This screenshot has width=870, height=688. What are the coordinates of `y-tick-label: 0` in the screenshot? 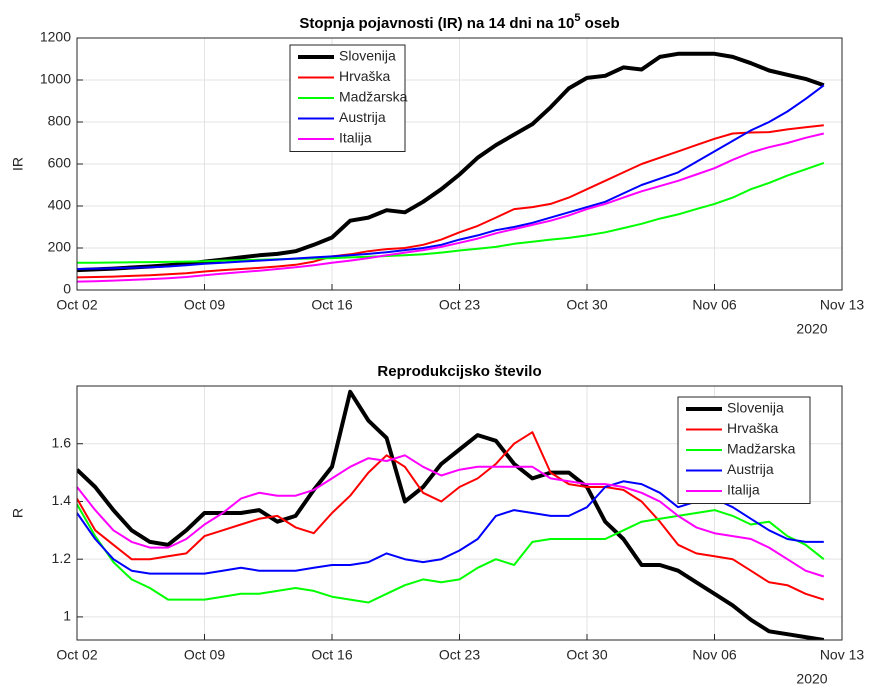 It's located at (67, 289).